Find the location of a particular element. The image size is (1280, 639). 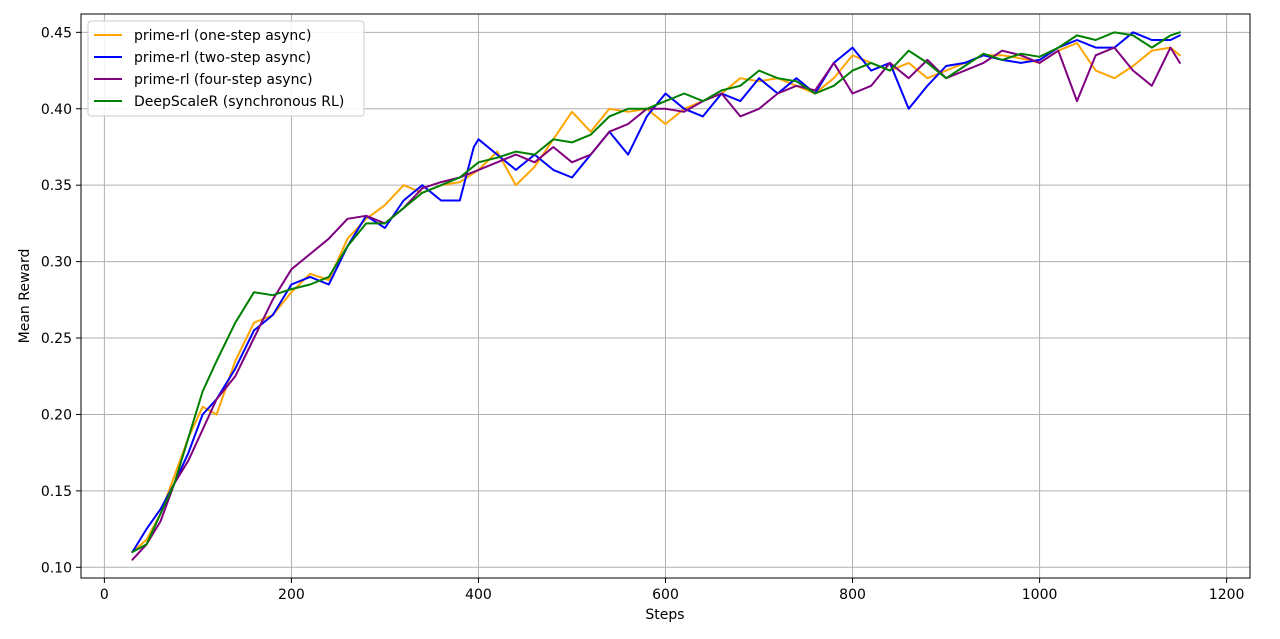

x-axis: 0 200 400 600 800 1000 1200 is located at coordinates (672, 590).